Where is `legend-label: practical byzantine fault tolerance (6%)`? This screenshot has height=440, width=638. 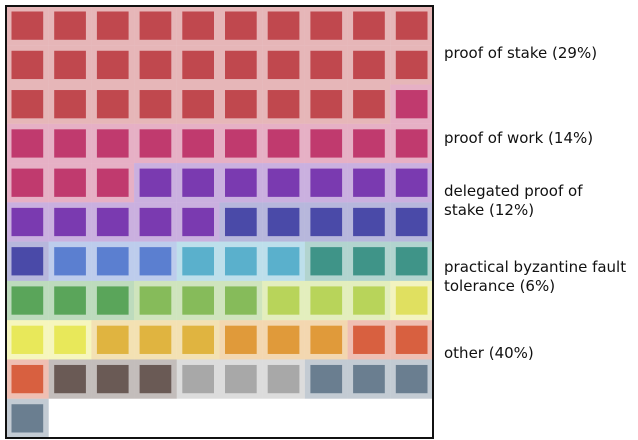 legend-label: practical byzantine fault tolerance (6%) is located at coordinates (535, 276).